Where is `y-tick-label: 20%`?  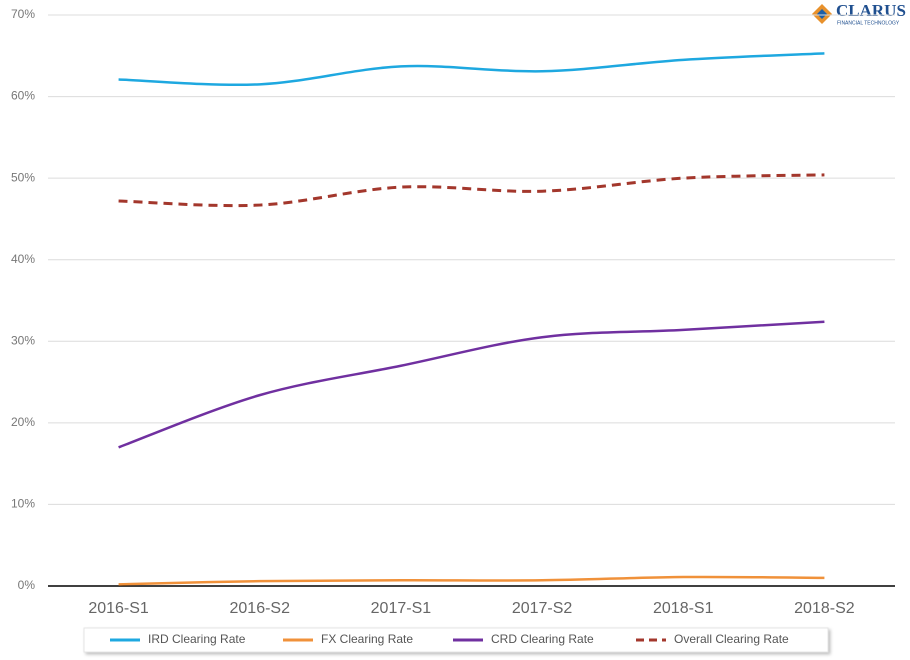
y-tick-label: 20% is located at coordinates (23, 422).